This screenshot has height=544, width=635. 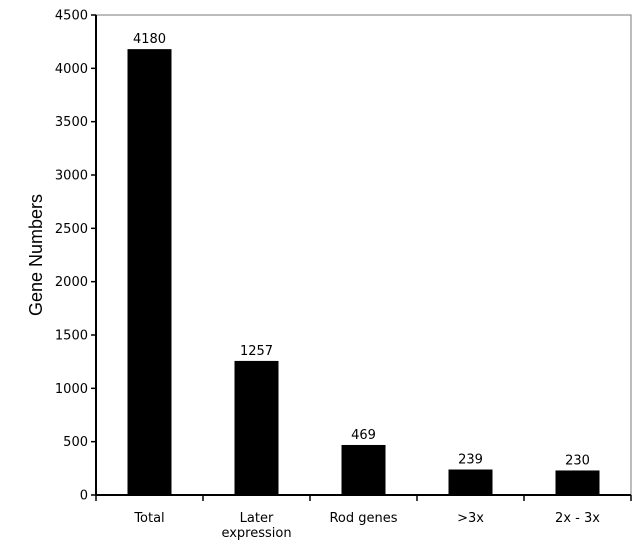 I want to click on y-tick-label: 2000, so click(x=71, y=282).